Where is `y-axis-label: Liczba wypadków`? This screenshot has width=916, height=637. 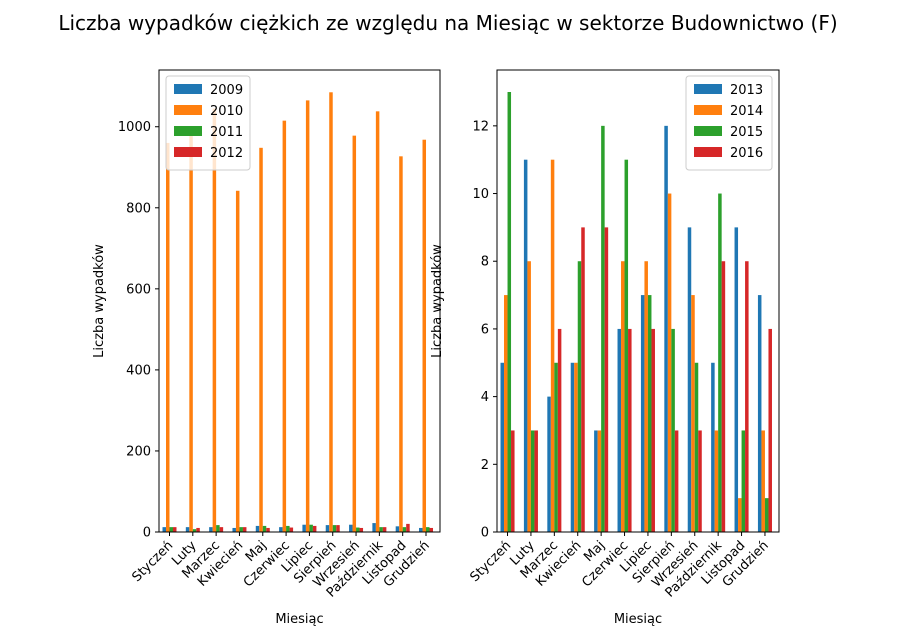
y-axis-label: Liczba wypadków is located at coordinates (437, 301).